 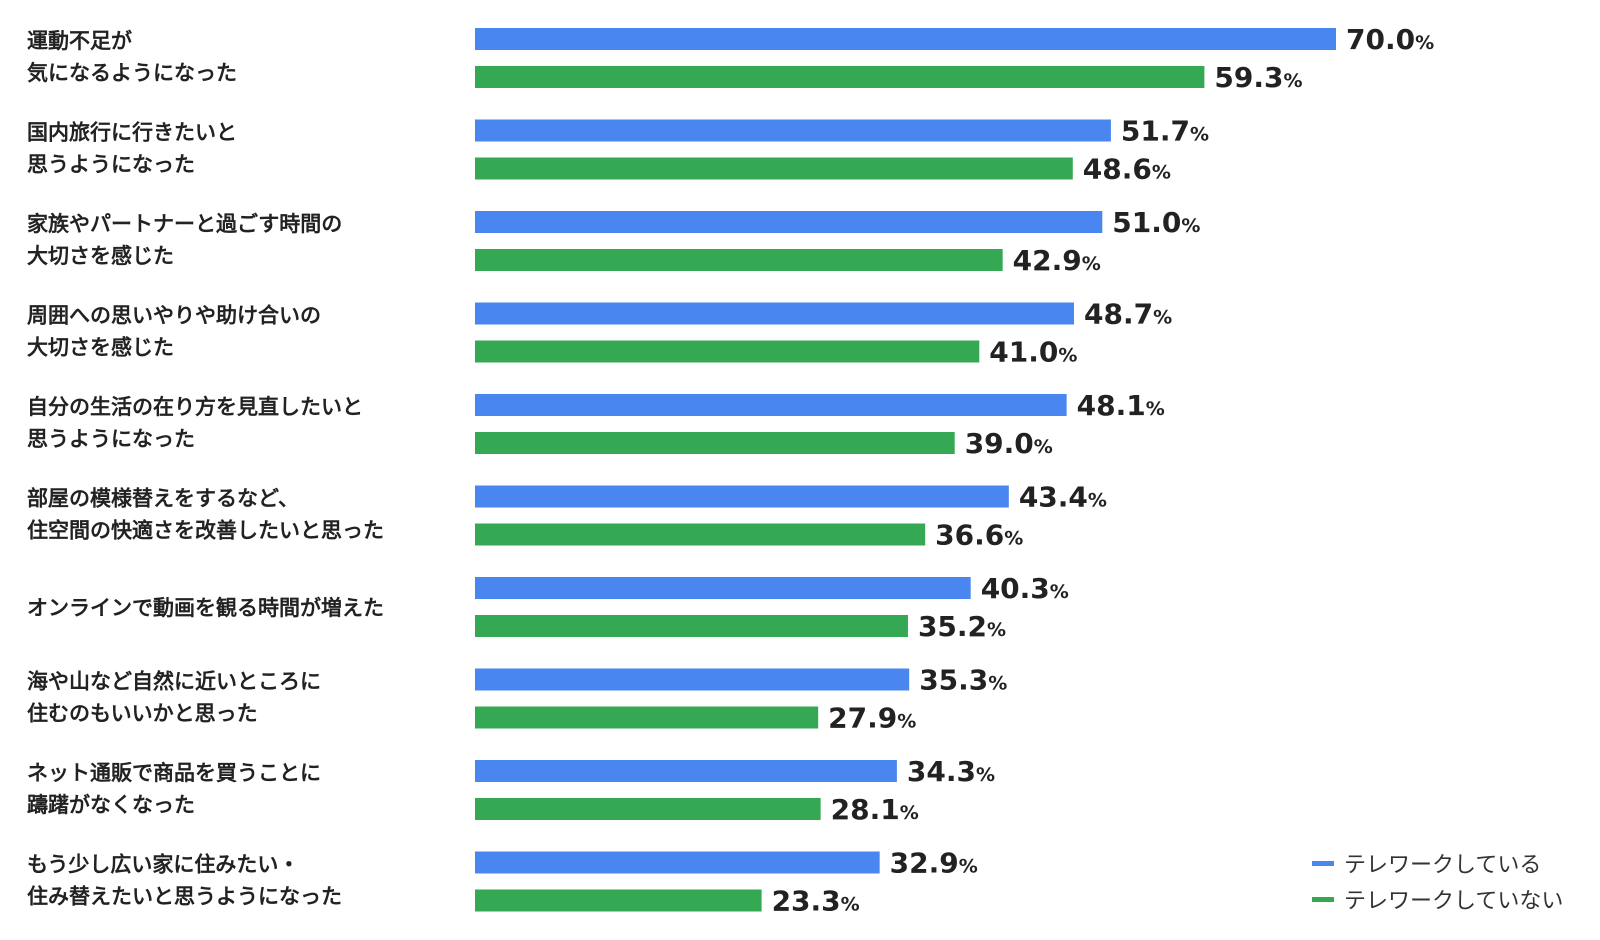 What do you see at coordinates (1063, 497) in the screenshot?
I see `data-label: 43.4%` at bounding box center [1063, 497].